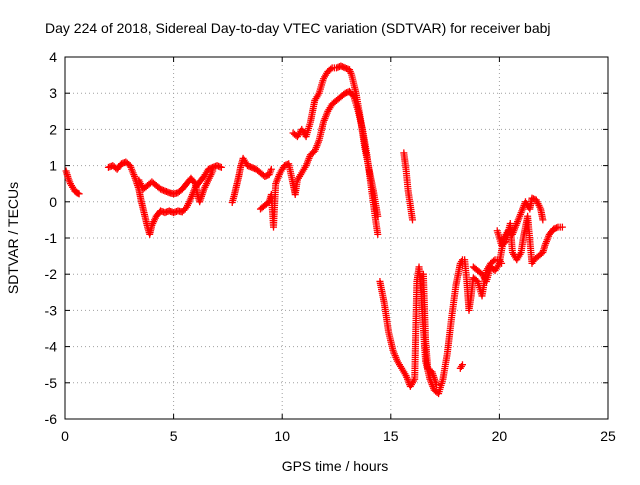  Describe the element at coordinates (51, 419) in the screenshot. I see `y-tick-label: -6` at that location.